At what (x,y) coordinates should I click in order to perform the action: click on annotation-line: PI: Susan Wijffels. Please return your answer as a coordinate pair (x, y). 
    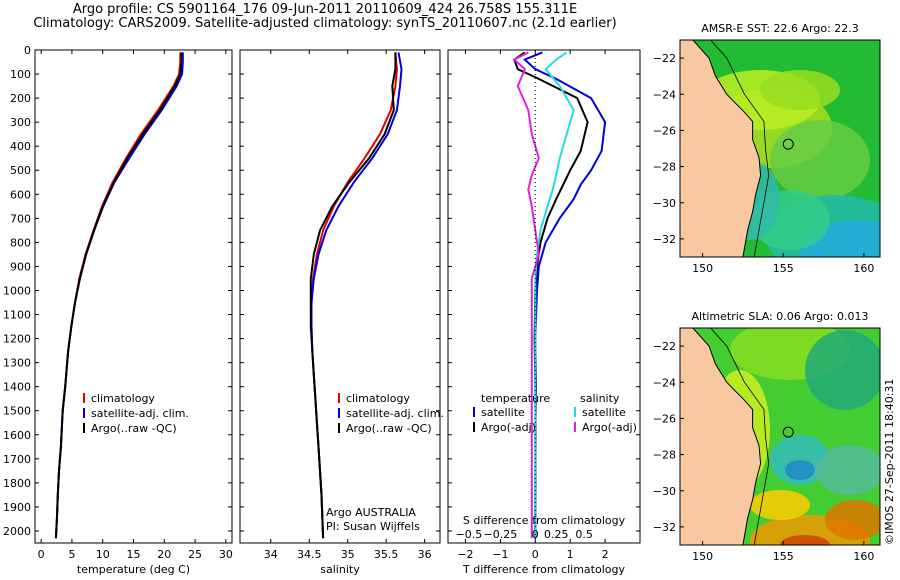
    Looking at the image, I should click on (373, 526).